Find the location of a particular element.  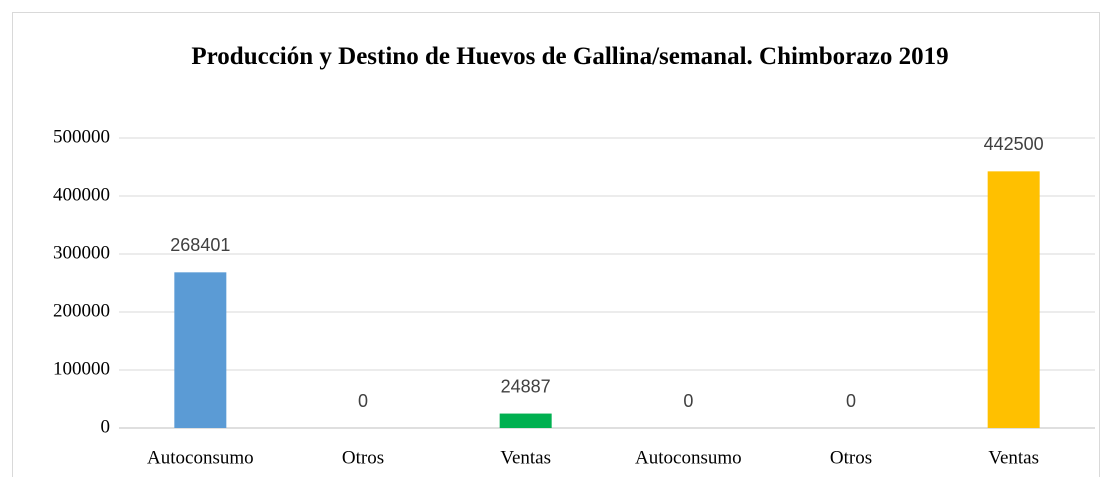

data-label: 24887 is located at coordinates (526, 386).